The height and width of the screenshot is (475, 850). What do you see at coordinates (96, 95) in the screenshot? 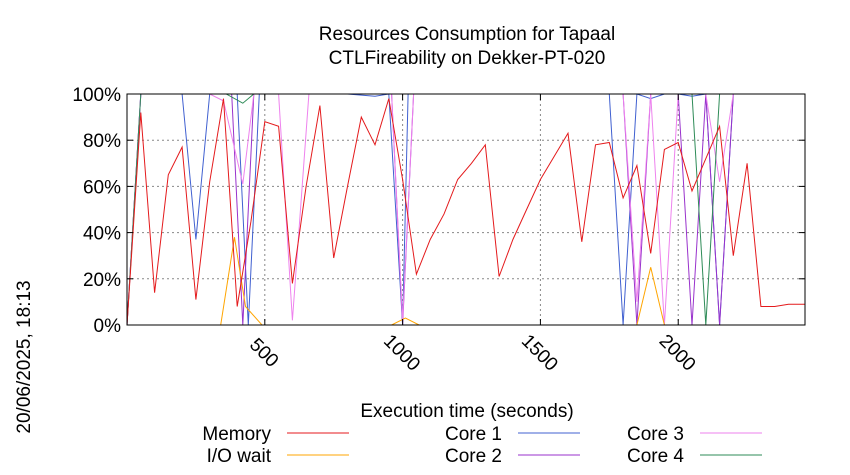
I see `y-tick-label: 100%` at bounding box center [96, 95].